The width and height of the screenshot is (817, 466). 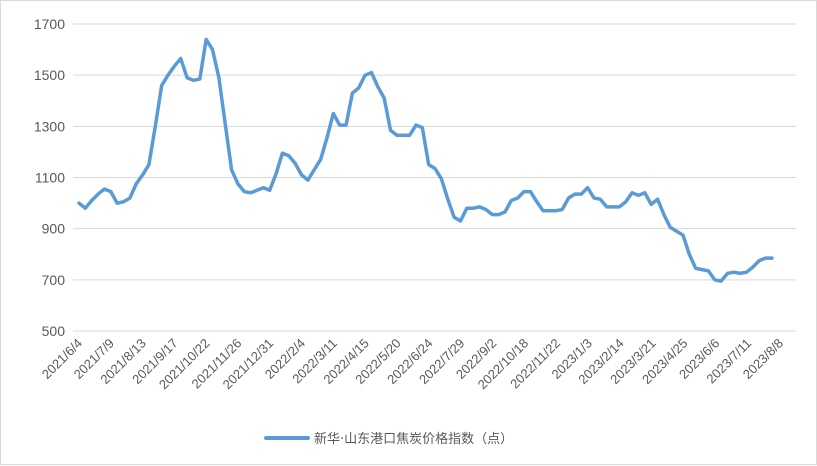 I want to click on legend: 新华·山东港口焦炭价格指数（点）, so click(x=388, y=439).